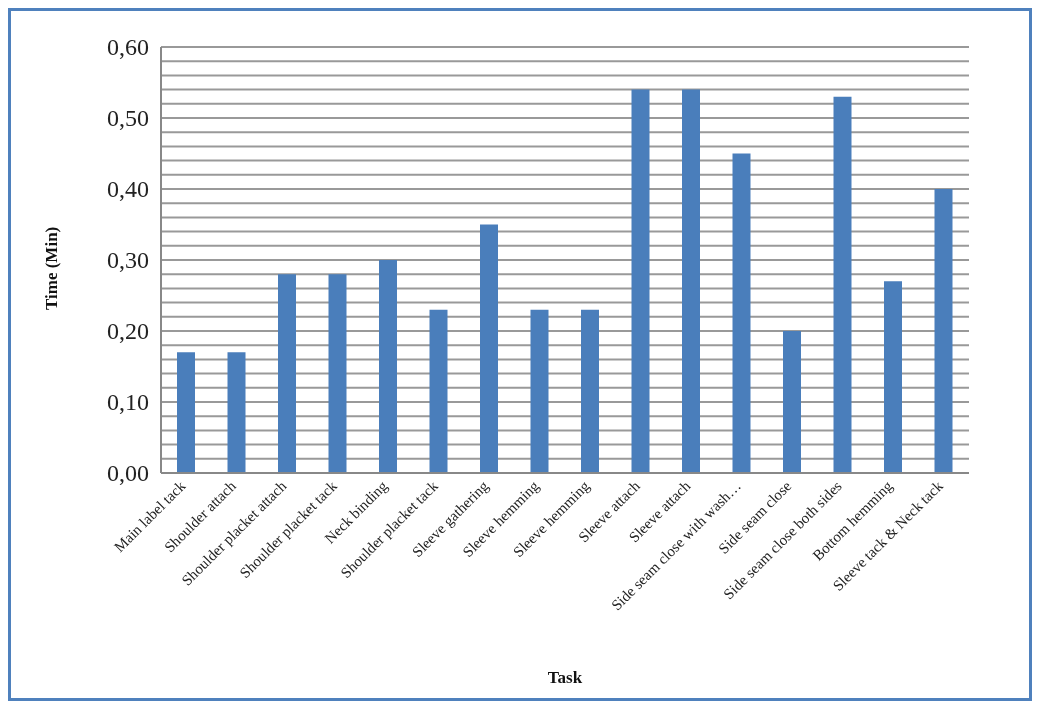 This screenshot has height=711, width=1042. I want to click on y-tick-label: 0,00, so click(128, 473).